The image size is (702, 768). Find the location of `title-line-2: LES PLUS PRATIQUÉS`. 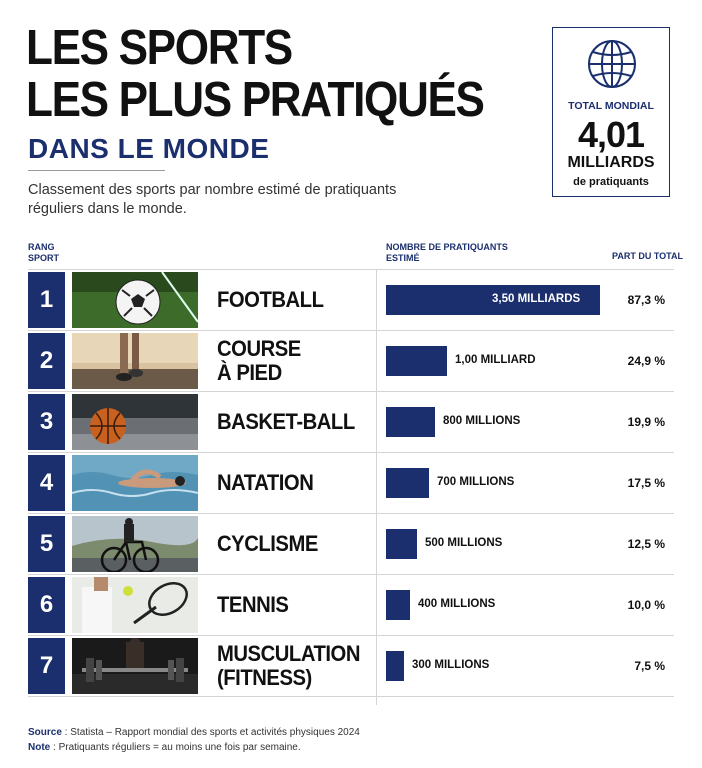

title-line-2: LES PLUS PRATIQUÉS is located at coordinates (255, 100).